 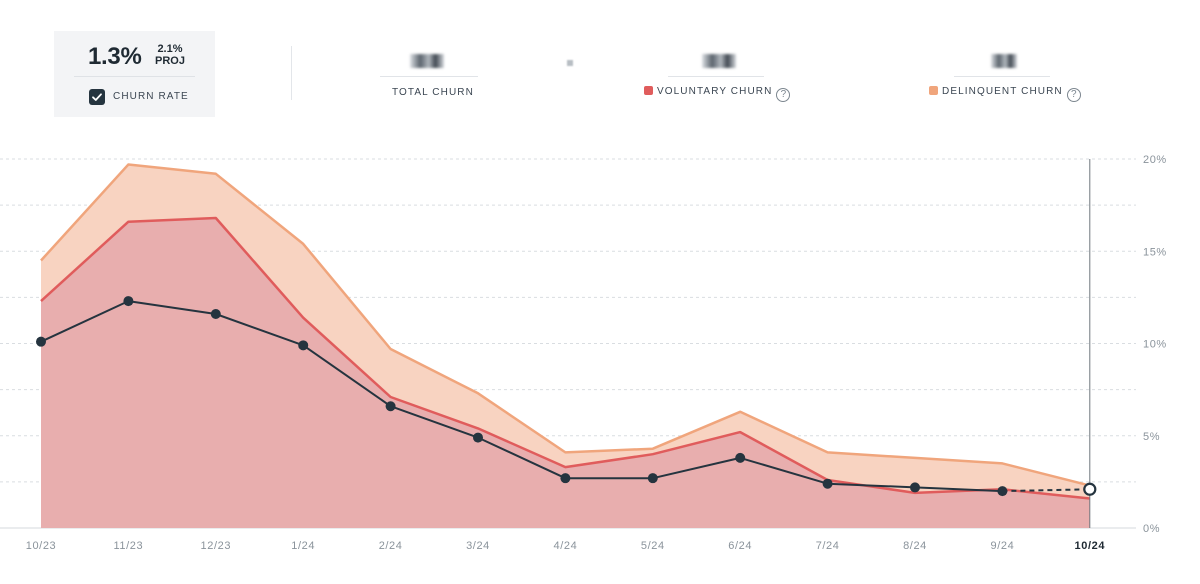 I want to click on churn-rate-checkbox, so click(x=97, y=97).